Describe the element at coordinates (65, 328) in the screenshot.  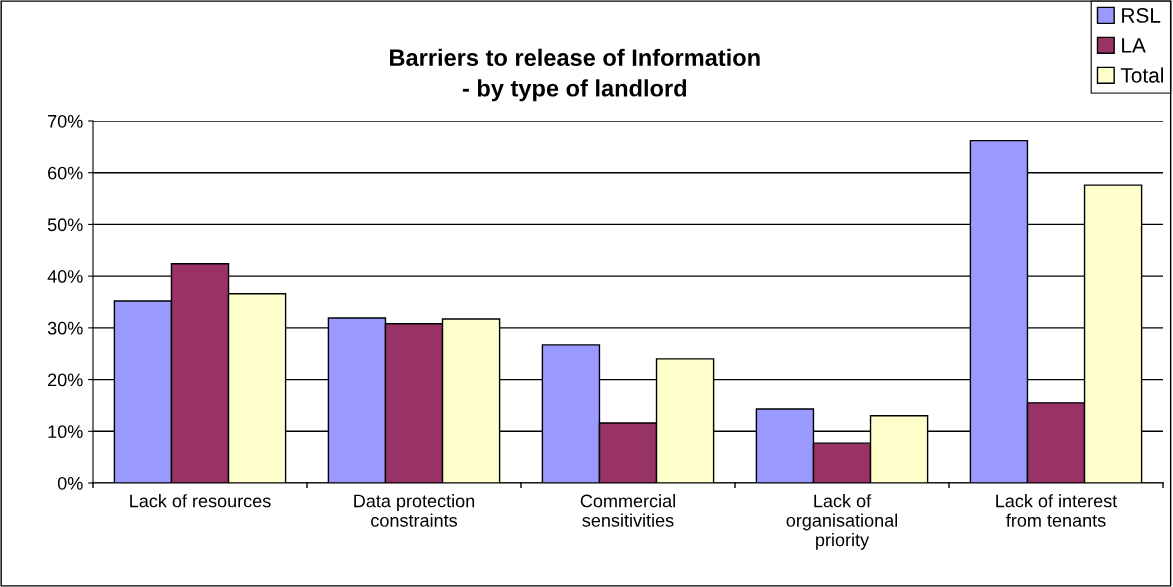
I see `y-tick-label: 30%` at that location.